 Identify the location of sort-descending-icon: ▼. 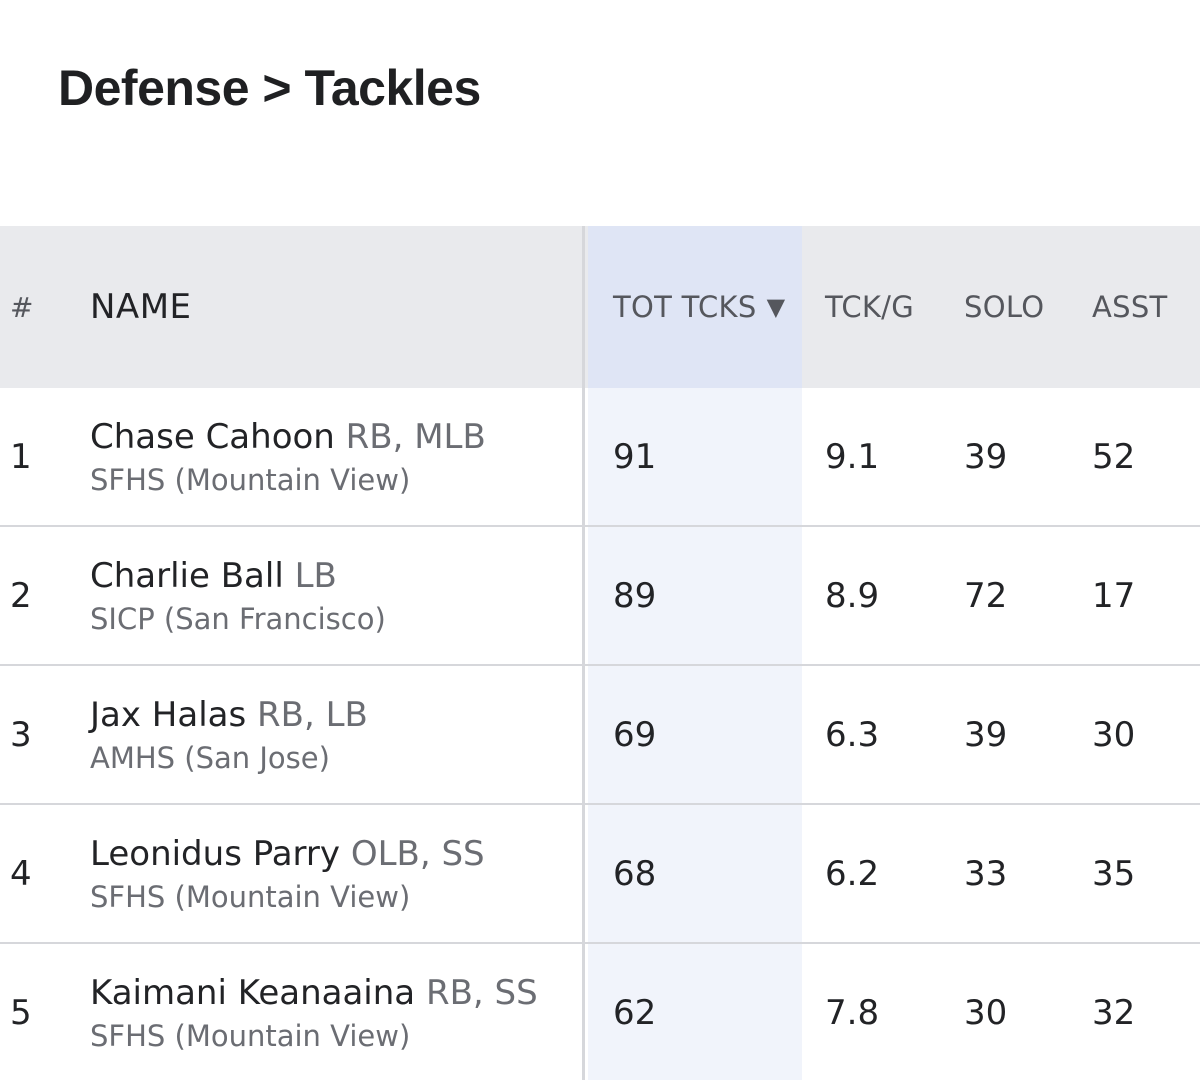
(776, 307).